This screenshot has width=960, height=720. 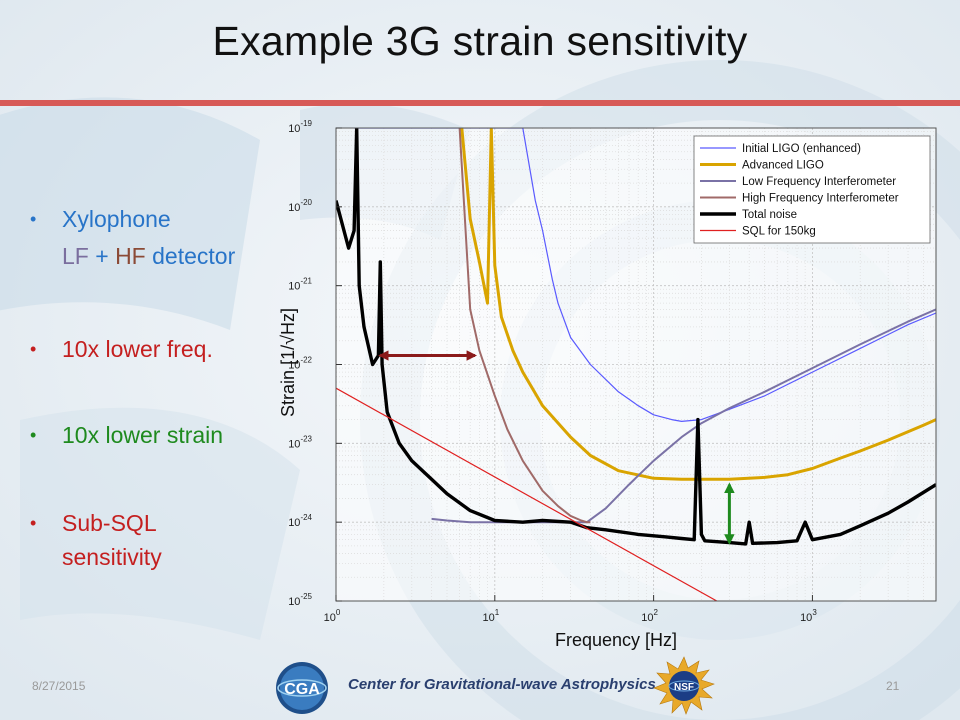 What do you see at coordinates (819, 182) in the screenshot?
I see `legend-label-2: Low Frequency Interferometer` at bounding box center [819, 182].